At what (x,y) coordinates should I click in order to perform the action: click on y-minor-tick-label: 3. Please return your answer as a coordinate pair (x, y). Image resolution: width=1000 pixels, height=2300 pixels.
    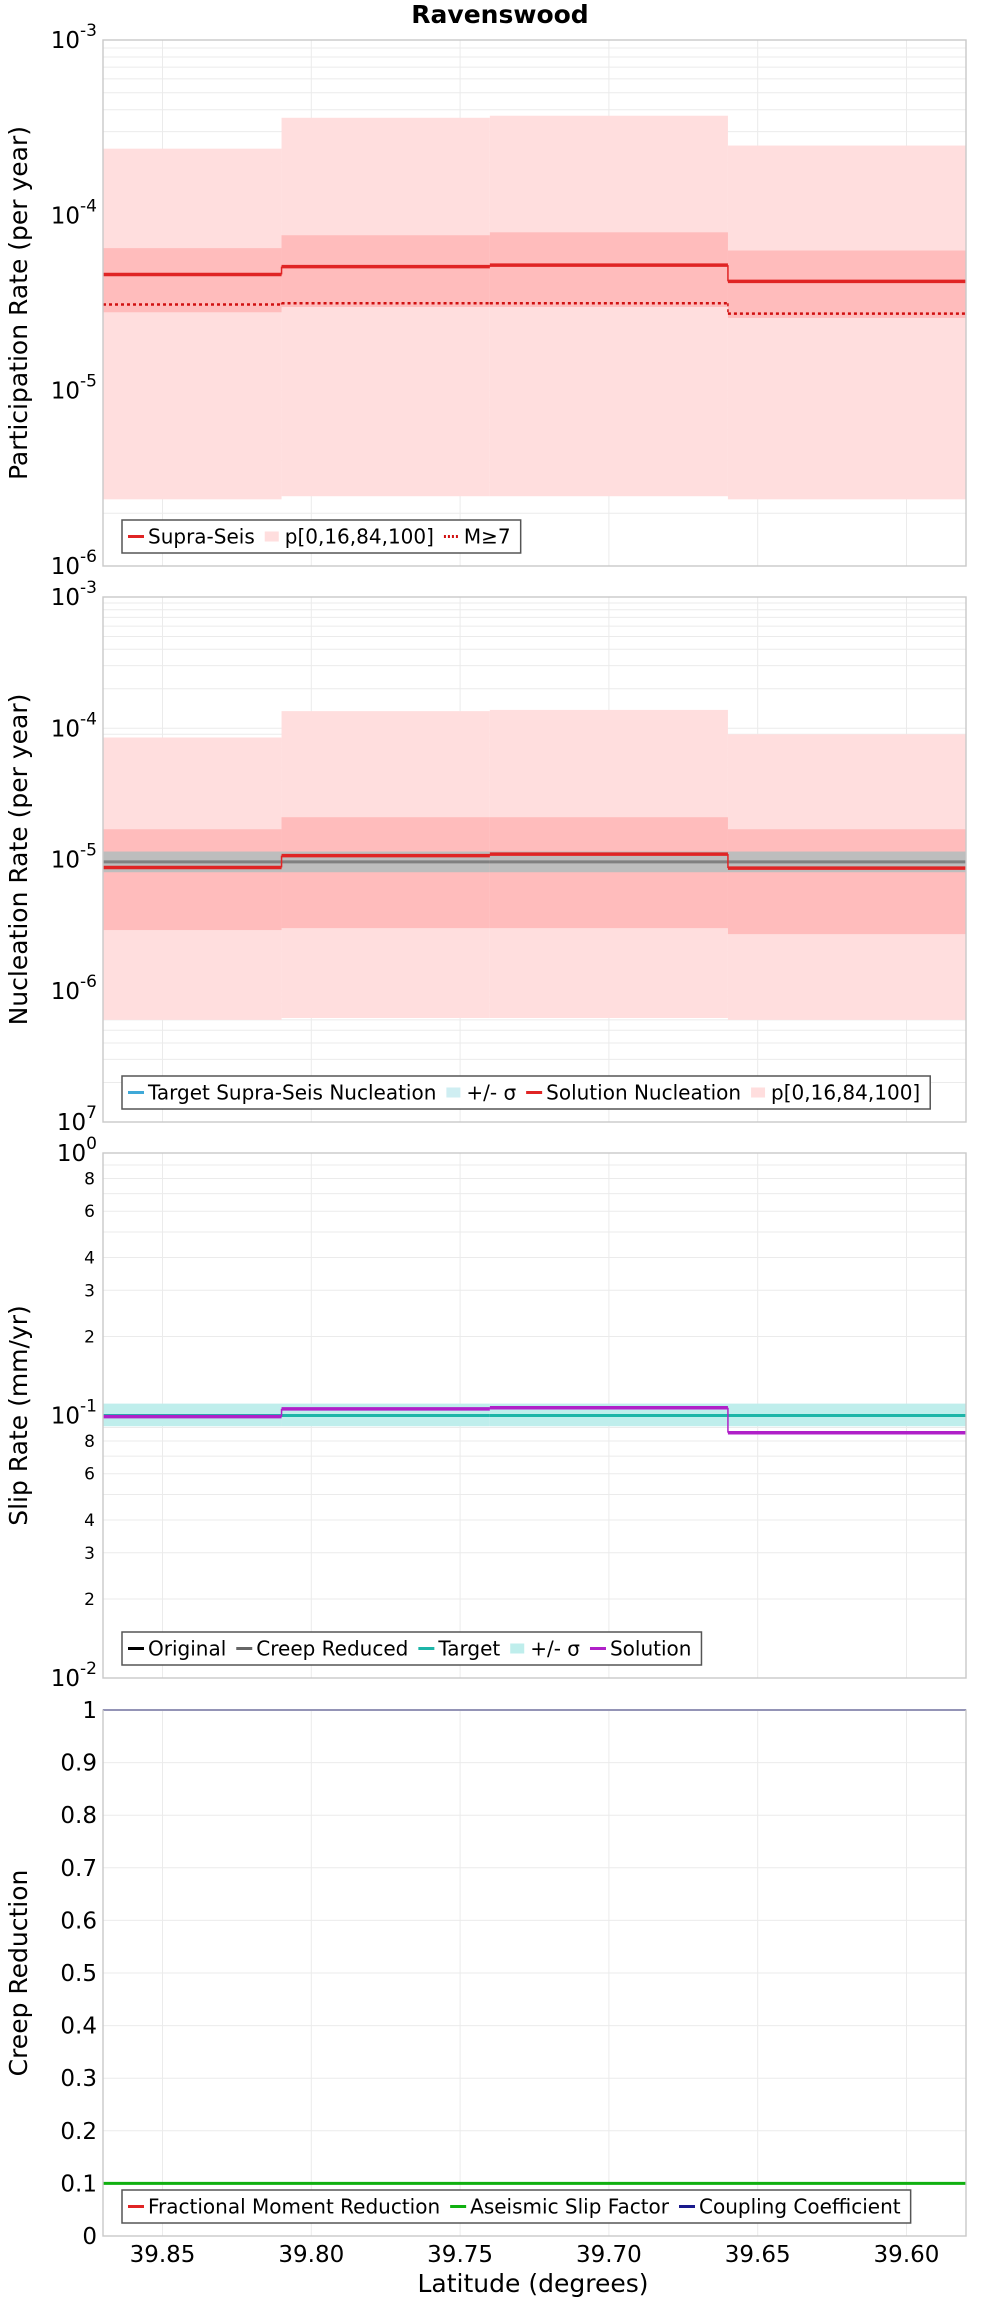
    Looking at the image, I should click on (89, 1291).